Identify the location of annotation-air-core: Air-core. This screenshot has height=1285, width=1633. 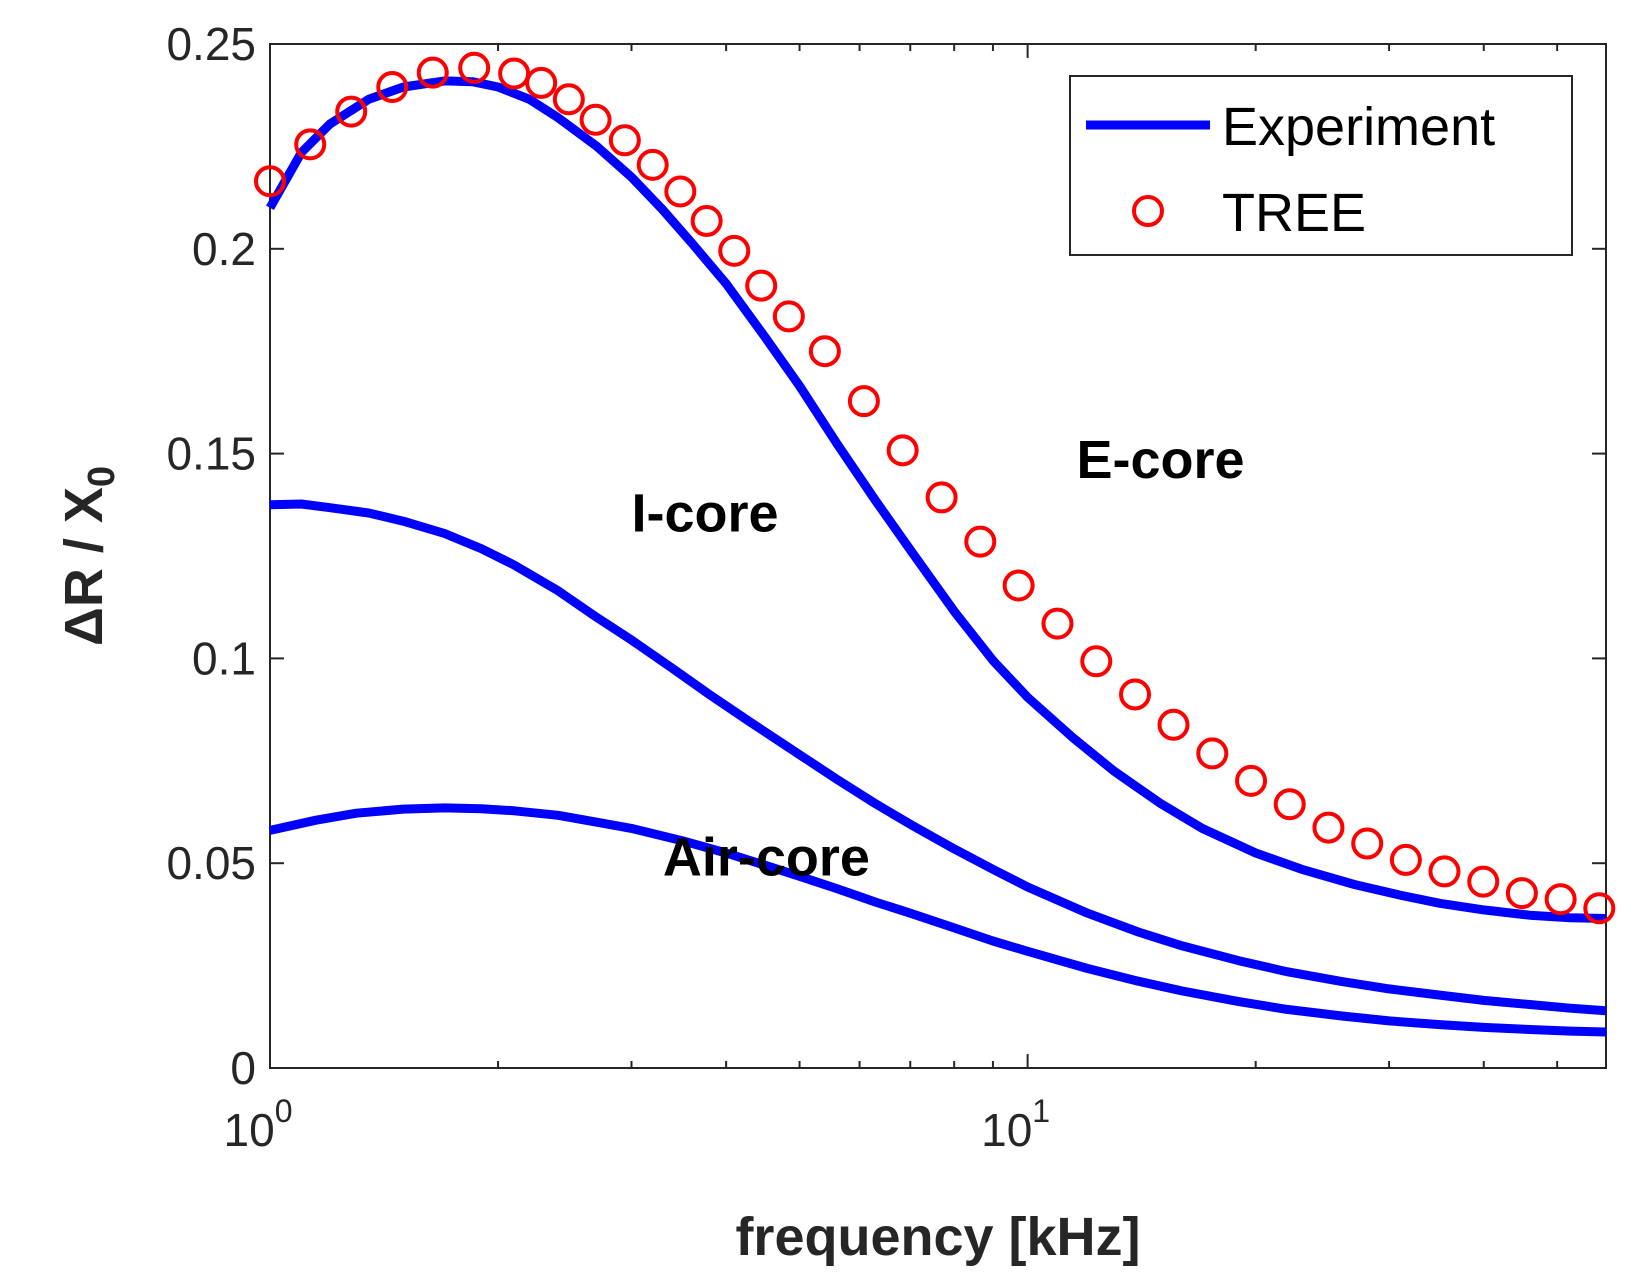
(766, 857).